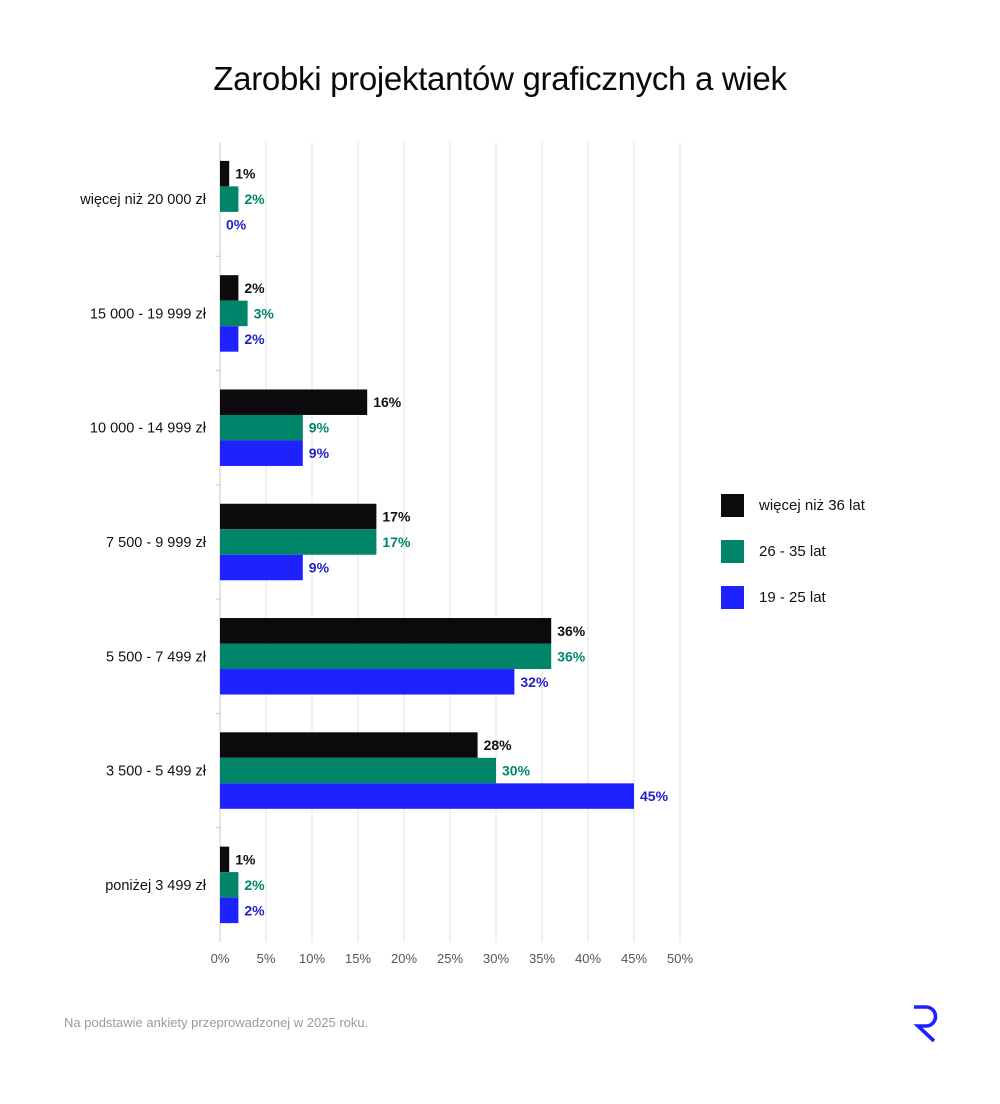 The image size is (1000, 1104). I want to click on category-label: 3 500 - 5 499 zł, so click(156, 772).